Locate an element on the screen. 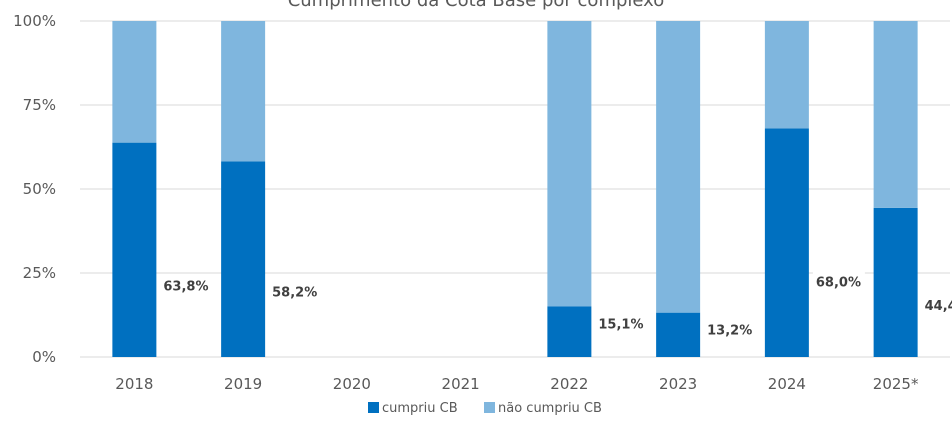 Image resolution: width=952 pixels, height=422 pixels. x-tick-label: 2018 is located at coordinates (134, 384).